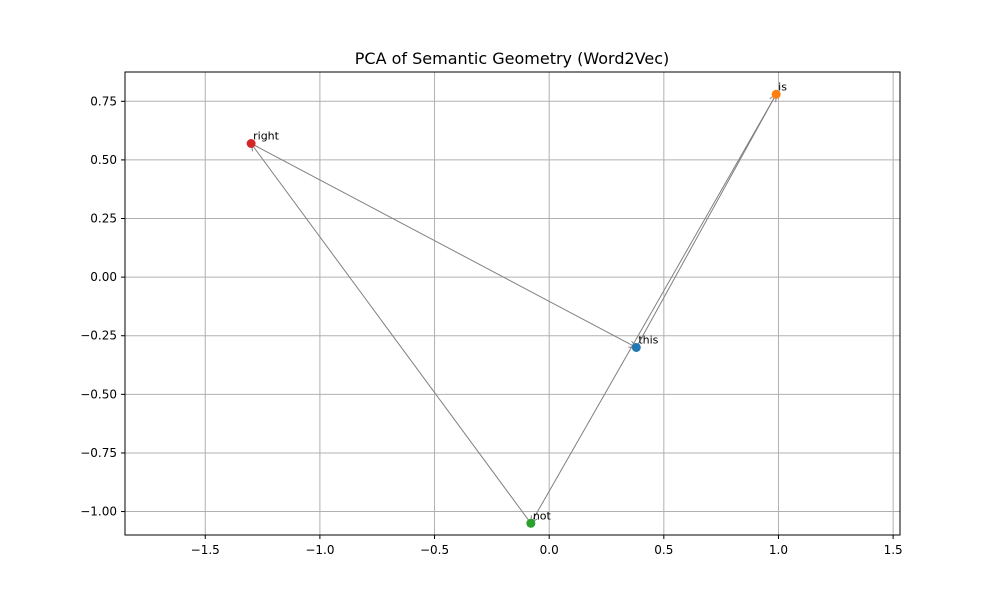 Image resolution: width=1000 pixels, height=600 pixels. Describe the element at coordinates (266, 136) in the screenshot. I see `point-label-right: right` at that location.